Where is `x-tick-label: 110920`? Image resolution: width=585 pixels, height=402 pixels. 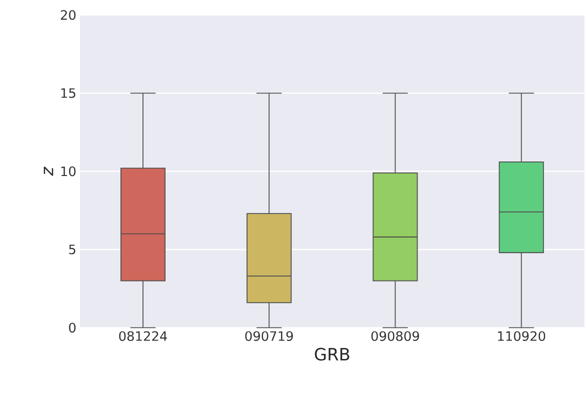
x-tick-label: 110920 is located at coordinates (522, 336).